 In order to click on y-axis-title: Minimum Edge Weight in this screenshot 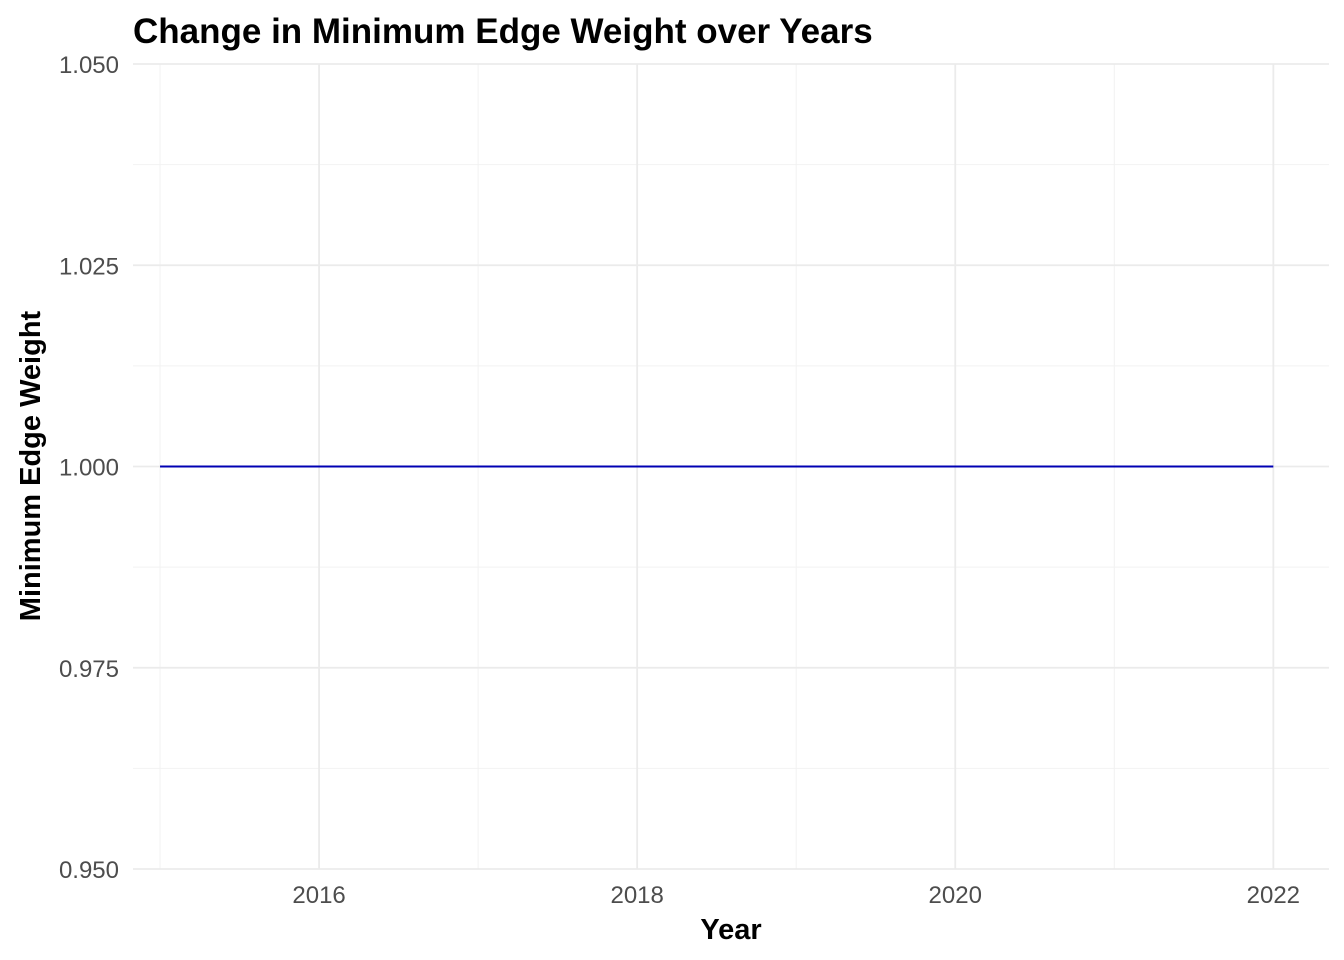, I will do `click(31, 465)`.